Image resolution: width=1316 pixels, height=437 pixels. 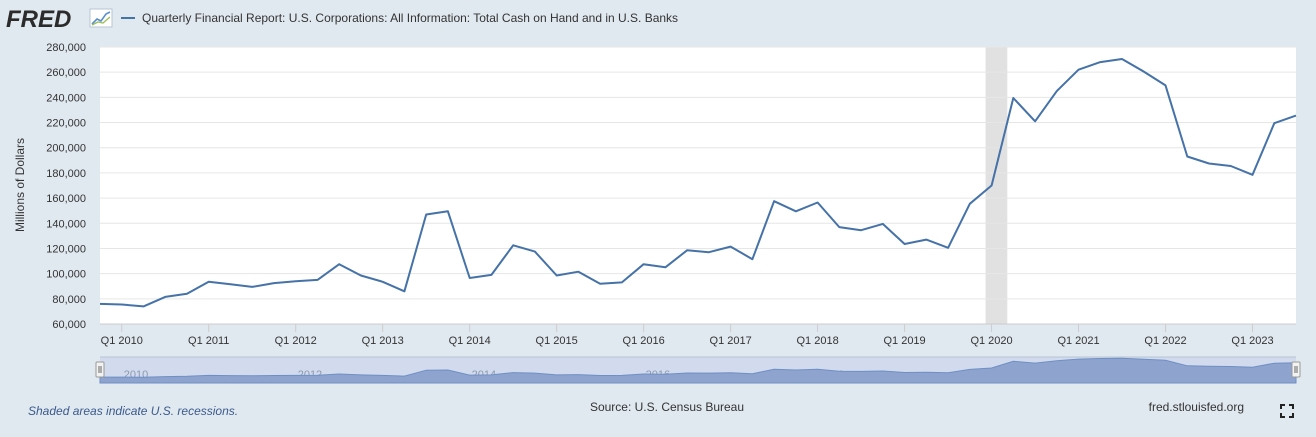 What do you see at coordinates (122, 341) in the screenshot?
I see `x-tick-label: Q1 2010` at bounding box center [122, 341].